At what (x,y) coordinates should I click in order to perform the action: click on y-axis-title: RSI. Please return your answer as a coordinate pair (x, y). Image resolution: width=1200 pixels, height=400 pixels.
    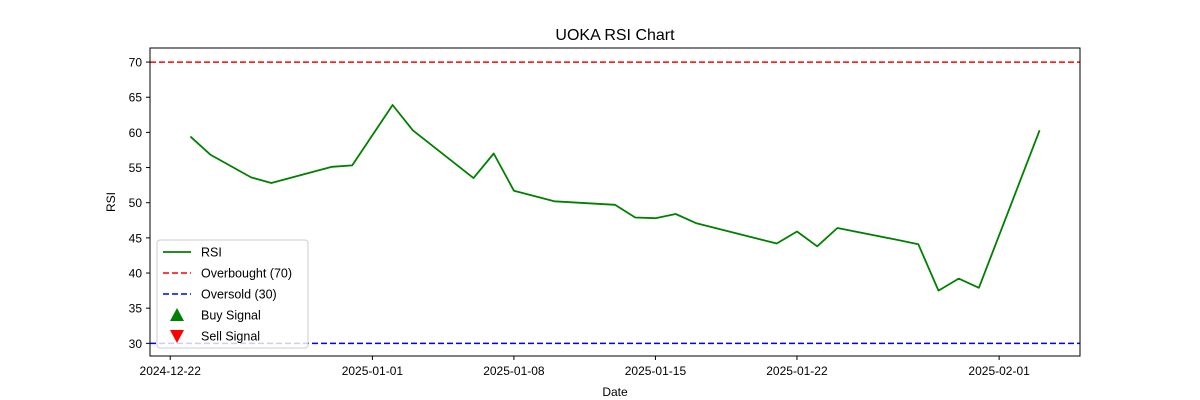
    Looking at the image, I should click on (111, 202).